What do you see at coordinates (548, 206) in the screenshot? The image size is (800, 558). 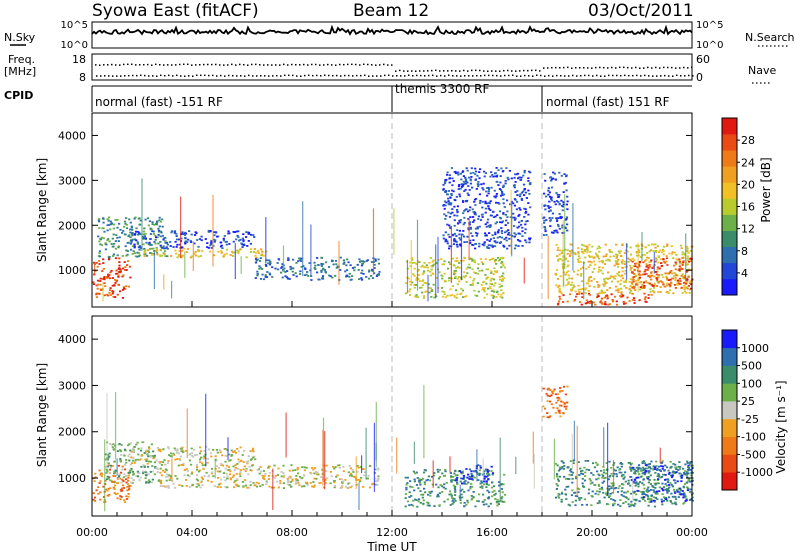 I see `power-cell-r7` at bounding box center [548, 206].